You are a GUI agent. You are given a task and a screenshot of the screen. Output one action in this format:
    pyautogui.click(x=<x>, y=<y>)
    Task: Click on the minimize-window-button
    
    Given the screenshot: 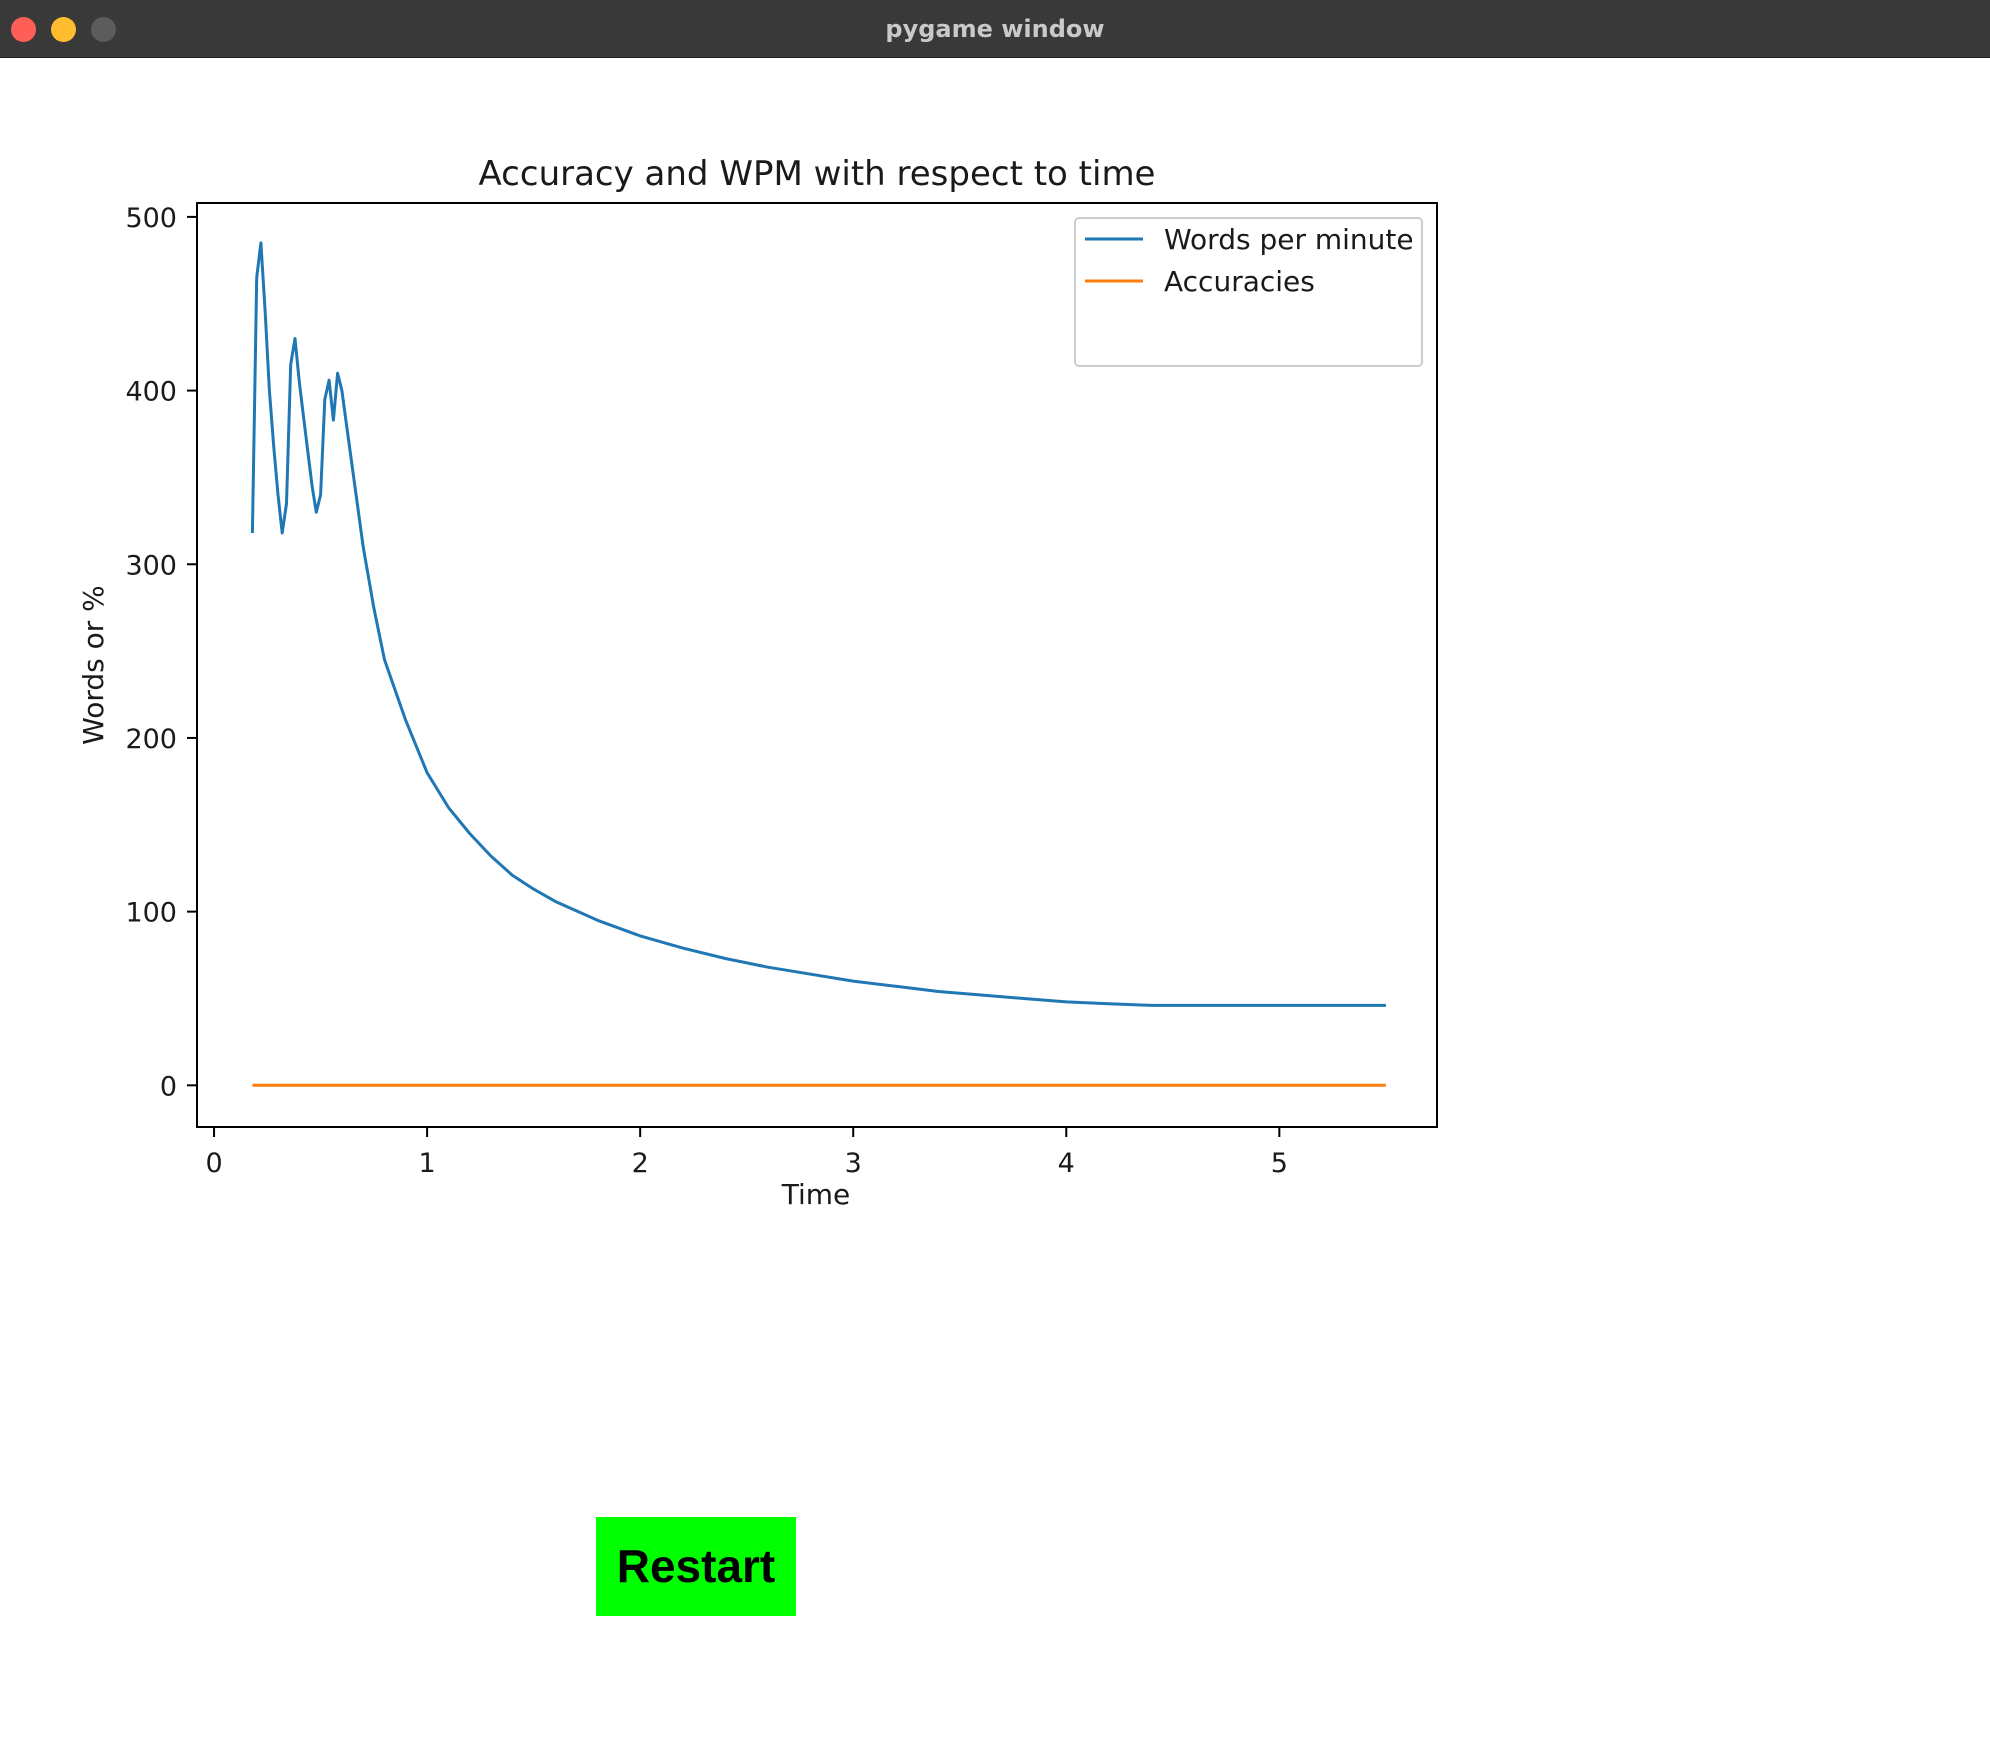 What is the action you would take?
    pyautogui.click(x=63, y=29)
    